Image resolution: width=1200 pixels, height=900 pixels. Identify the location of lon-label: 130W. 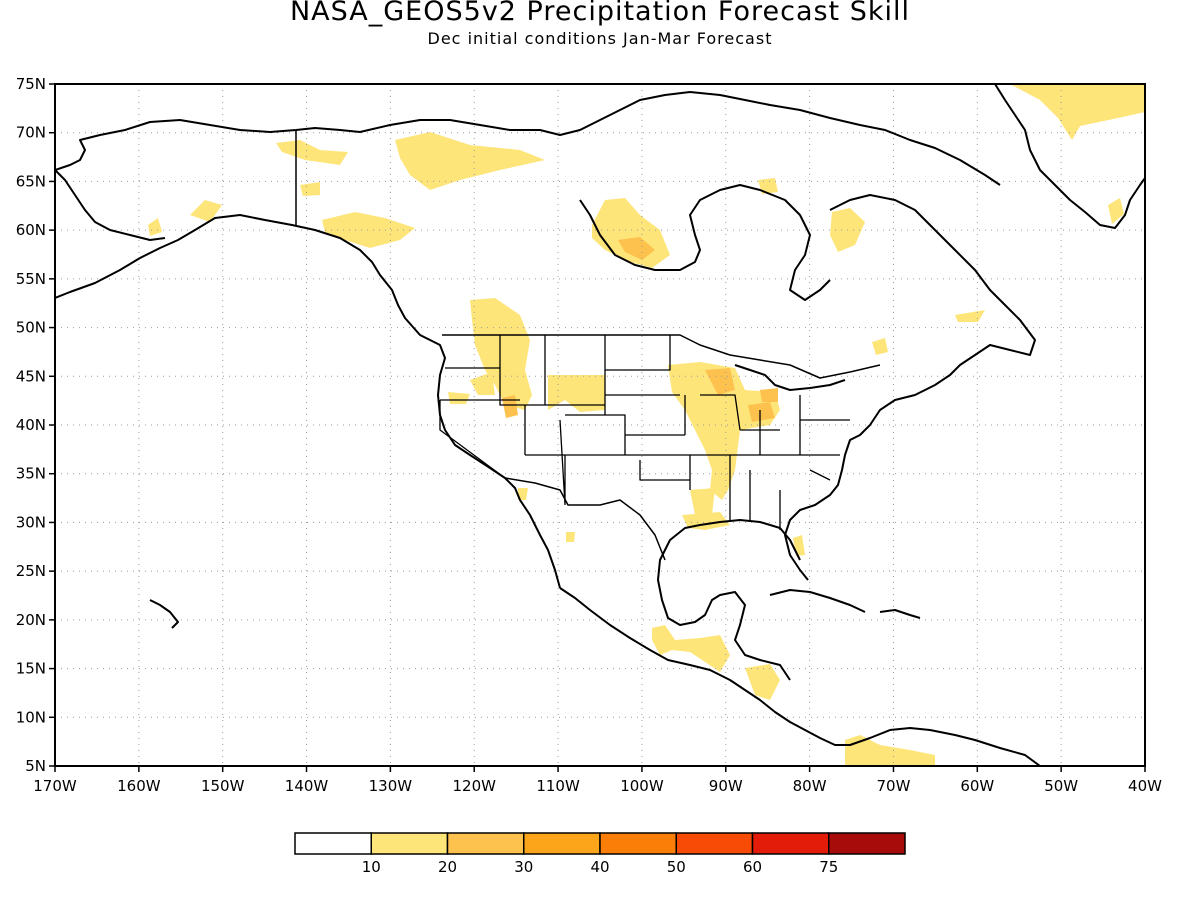
(391, 786).